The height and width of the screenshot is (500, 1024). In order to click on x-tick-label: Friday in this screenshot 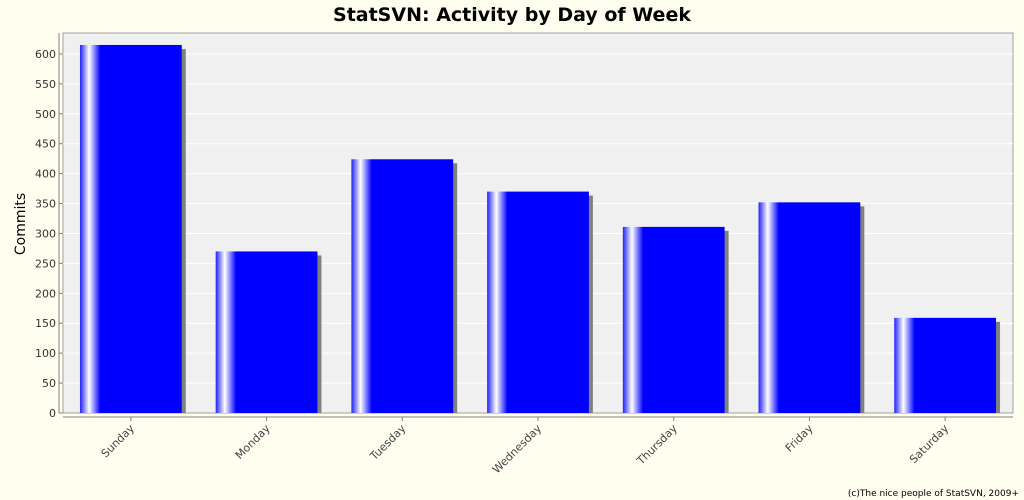, I will do `click(799, 438)`.